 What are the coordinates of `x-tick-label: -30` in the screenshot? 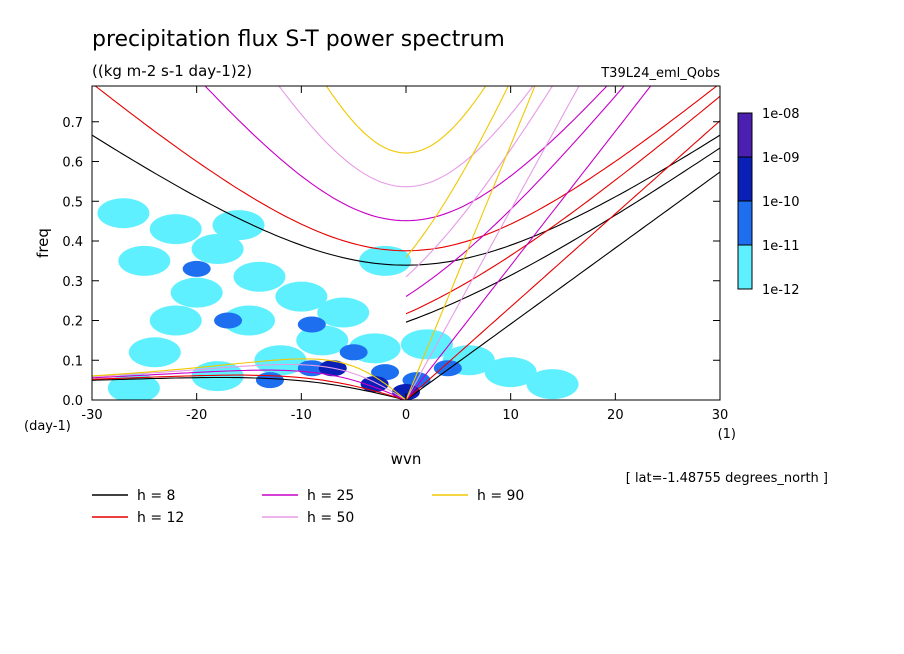 It's located at (91, 415).